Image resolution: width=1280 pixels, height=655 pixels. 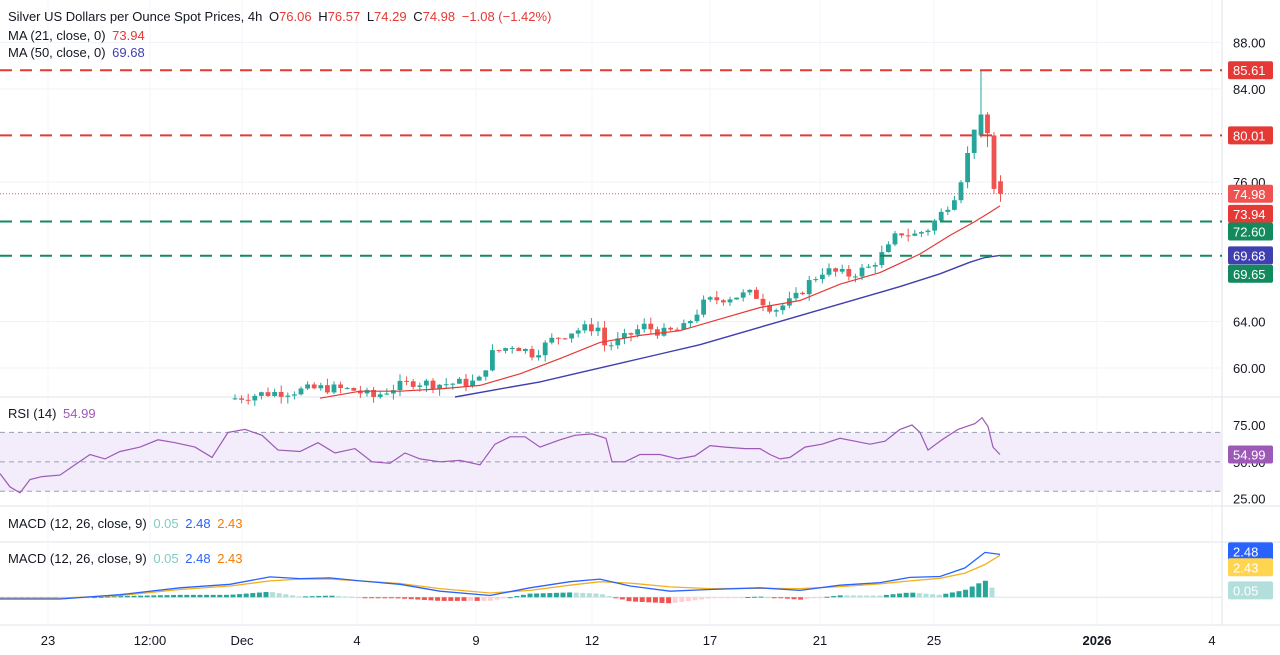 What do you see at coordinates (295, 16) in the screenshot?
I see `open-value: 76.06` at bounding box center [295, 16].